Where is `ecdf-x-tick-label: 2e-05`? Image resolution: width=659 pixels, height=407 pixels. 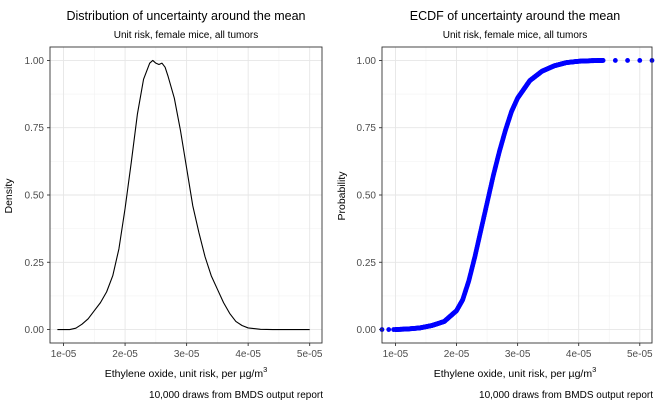
ecdf-x-tick-label: 2e-05 is located at coordinates (457, 354).